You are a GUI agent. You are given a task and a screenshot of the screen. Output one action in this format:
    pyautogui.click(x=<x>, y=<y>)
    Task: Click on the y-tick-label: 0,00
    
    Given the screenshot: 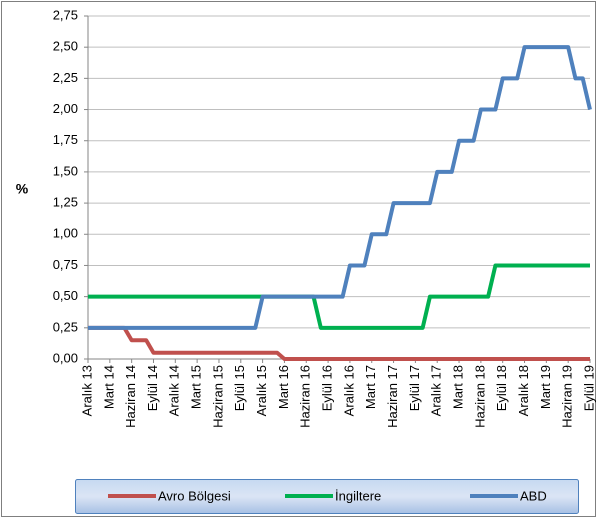 What is the action you would take?
    pyautogui.click(x=65, y=357)
    